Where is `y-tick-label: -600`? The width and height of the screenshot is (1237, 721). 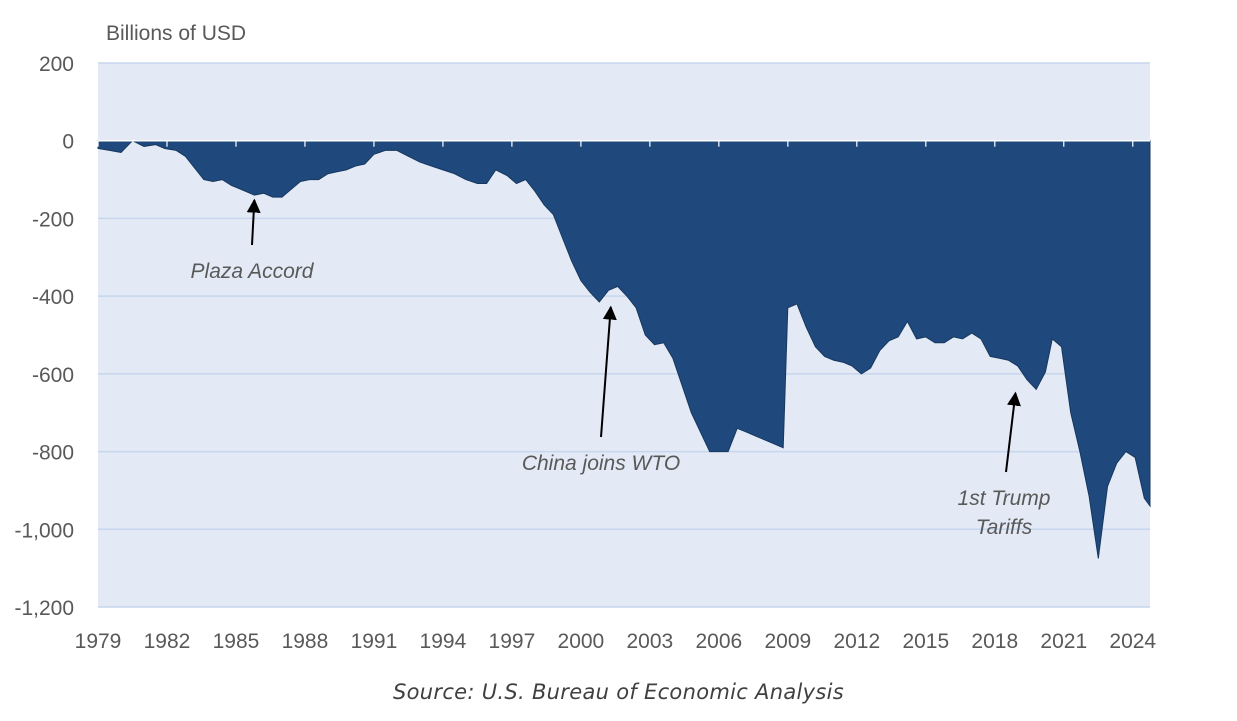
y-tick-label: -600 is located at coordinates (53, 375).